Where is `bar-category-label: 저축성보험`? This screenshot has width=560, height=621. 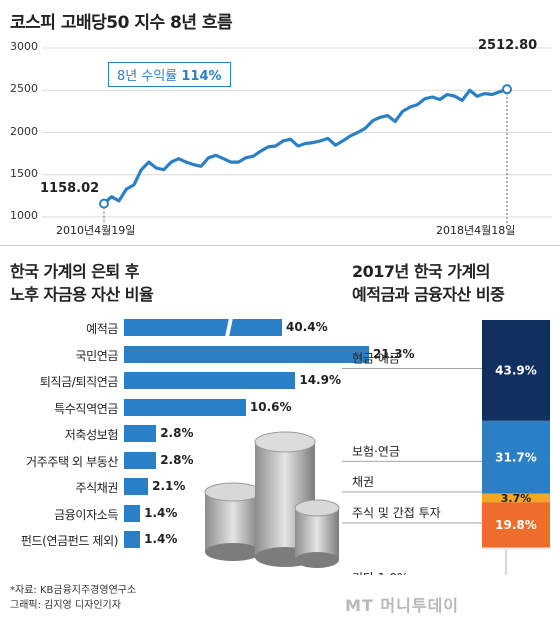 bar-category-label: 저축성보험 is located at coordinates (91, 435).